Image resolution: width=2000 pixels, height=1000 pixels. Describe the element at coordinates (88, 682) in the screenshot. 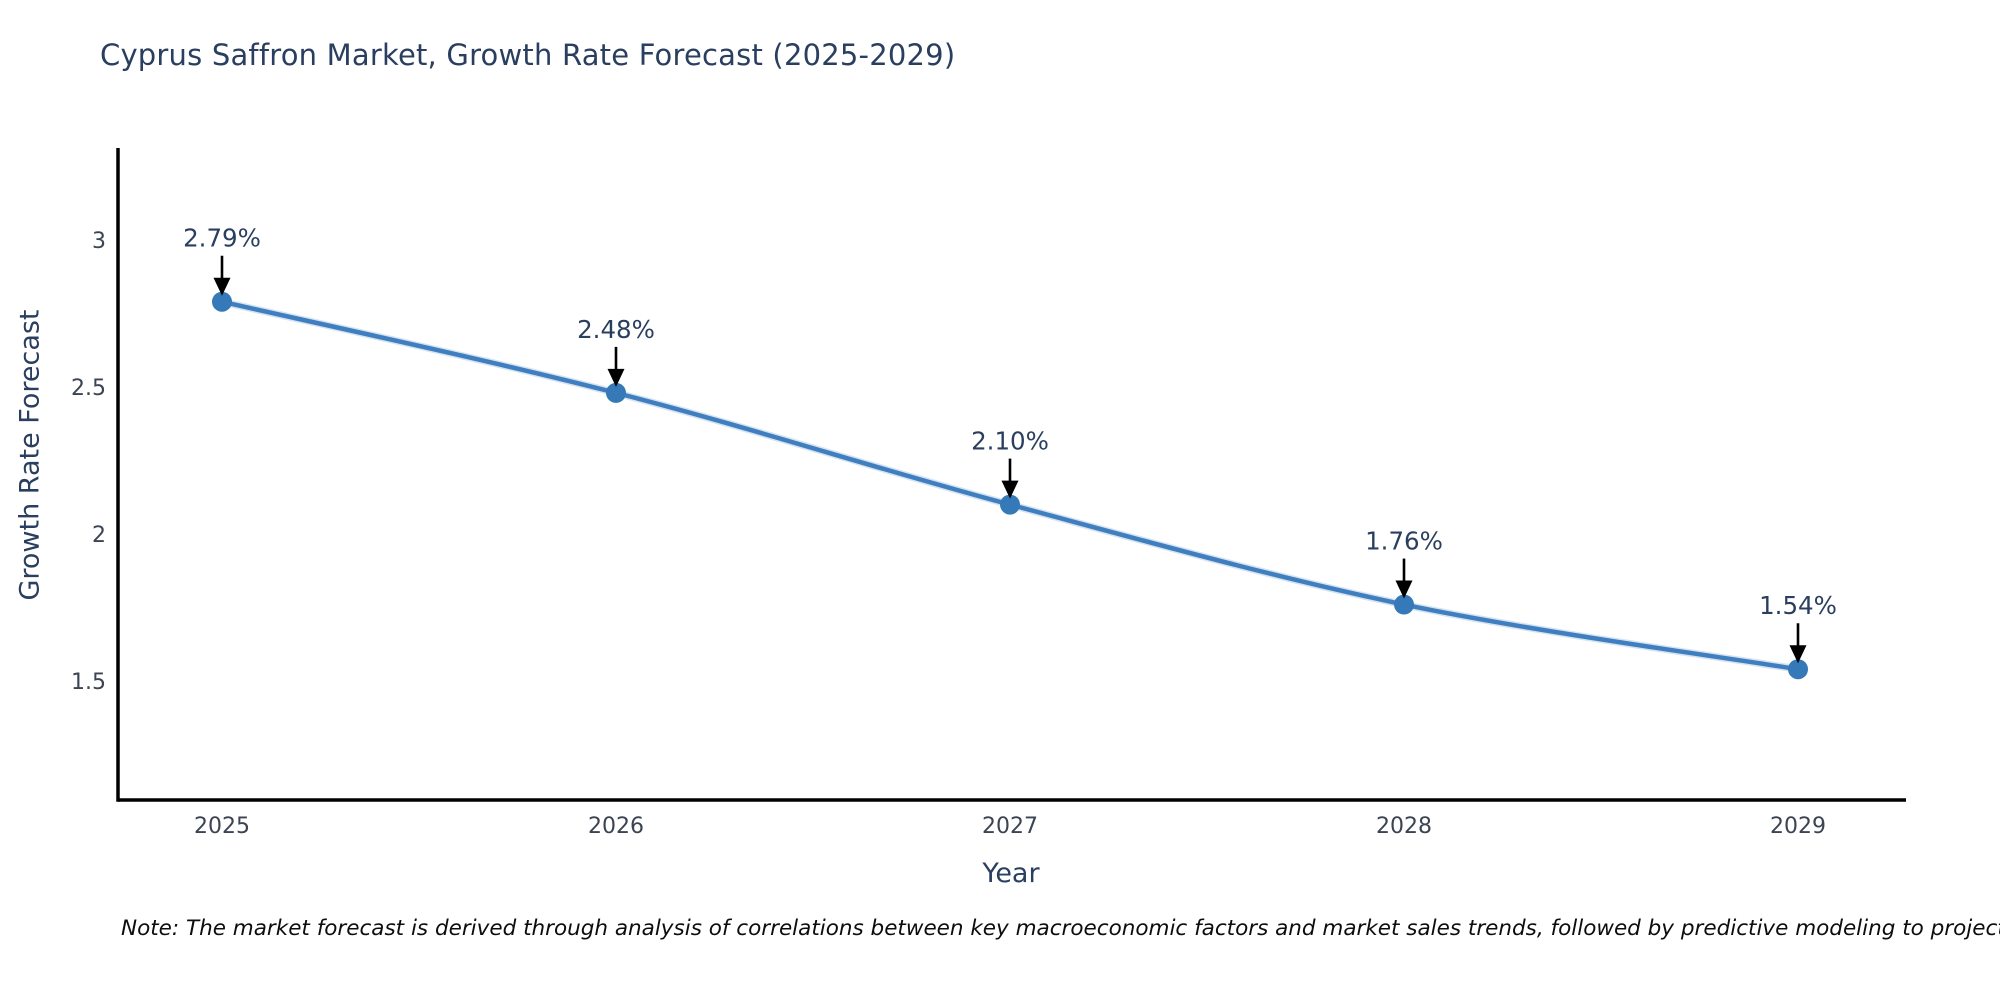

I see `y-tick-label: 1.5` at that location.